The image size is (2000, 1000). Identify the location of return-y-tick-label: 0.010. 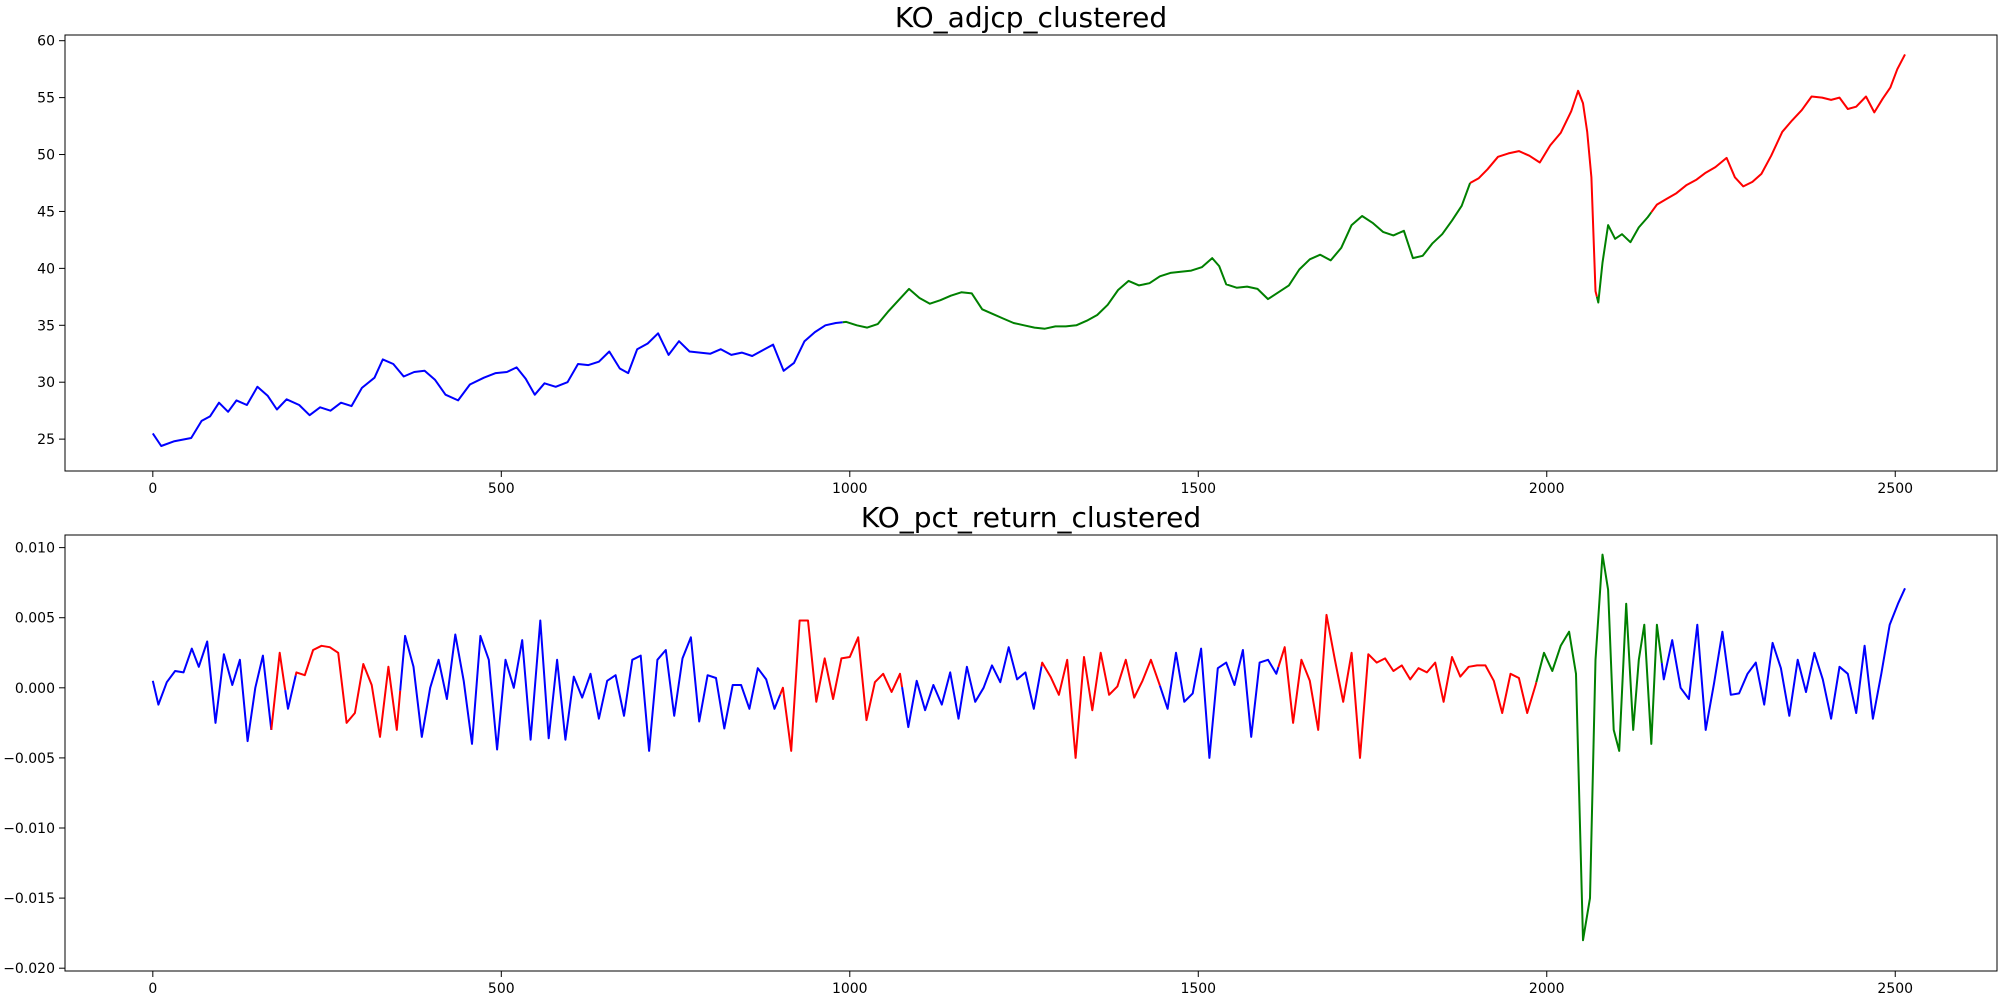
(35, 549).